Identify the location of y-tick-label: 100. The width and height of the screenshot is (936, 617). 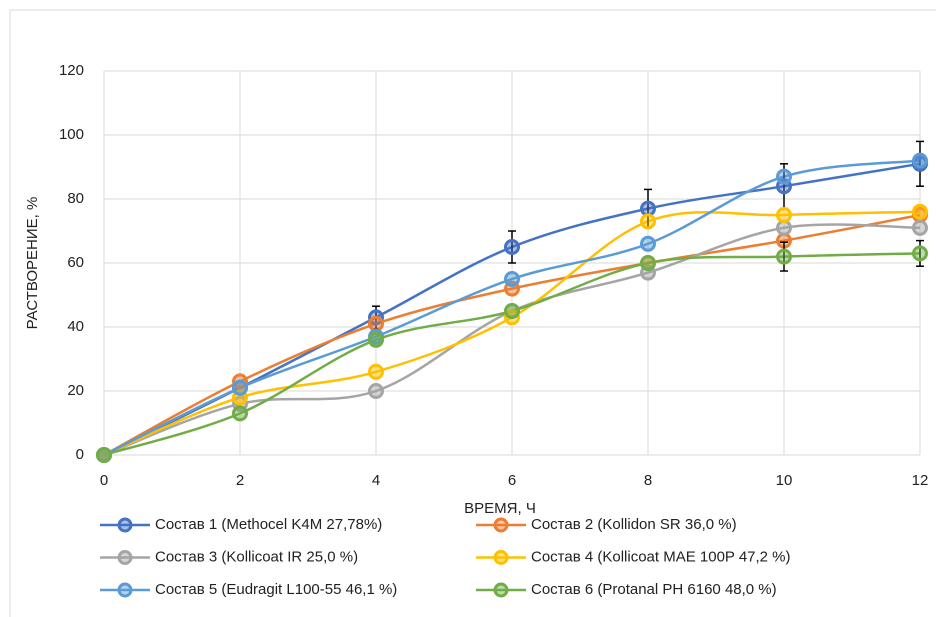
(71, 134).